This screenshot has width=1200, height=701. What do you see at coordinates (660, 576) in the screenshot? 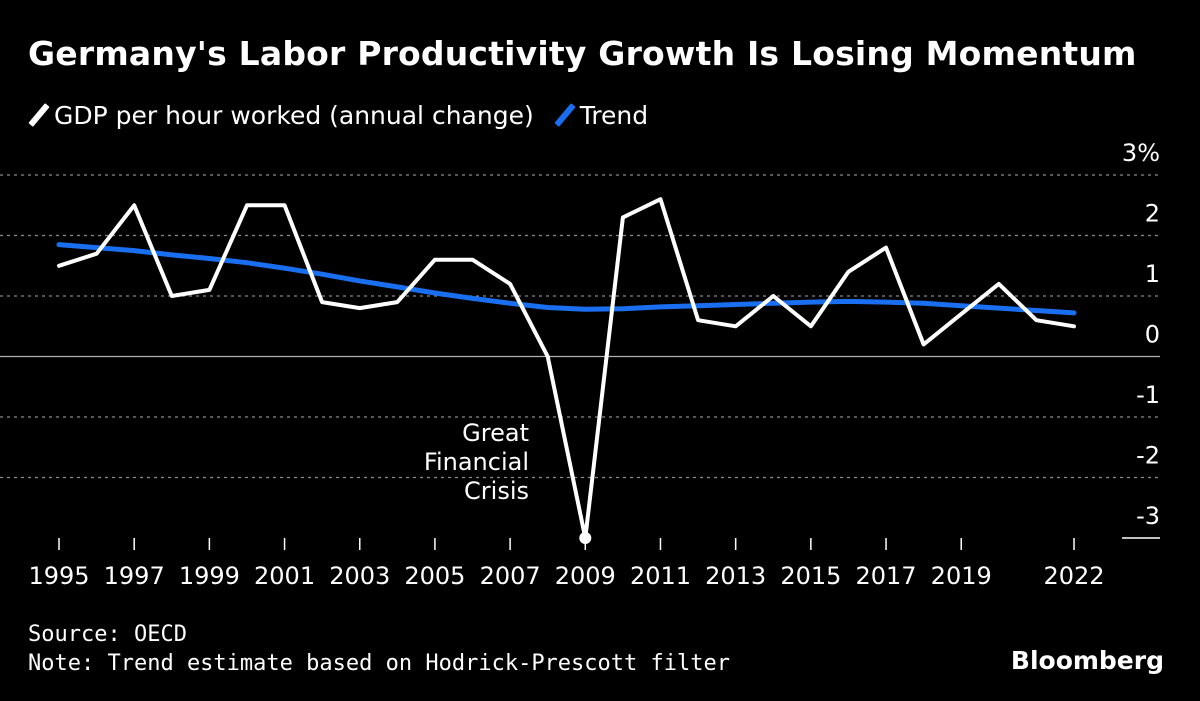
I see `x-tick-label: 2011` at bounding box center [660, 576].